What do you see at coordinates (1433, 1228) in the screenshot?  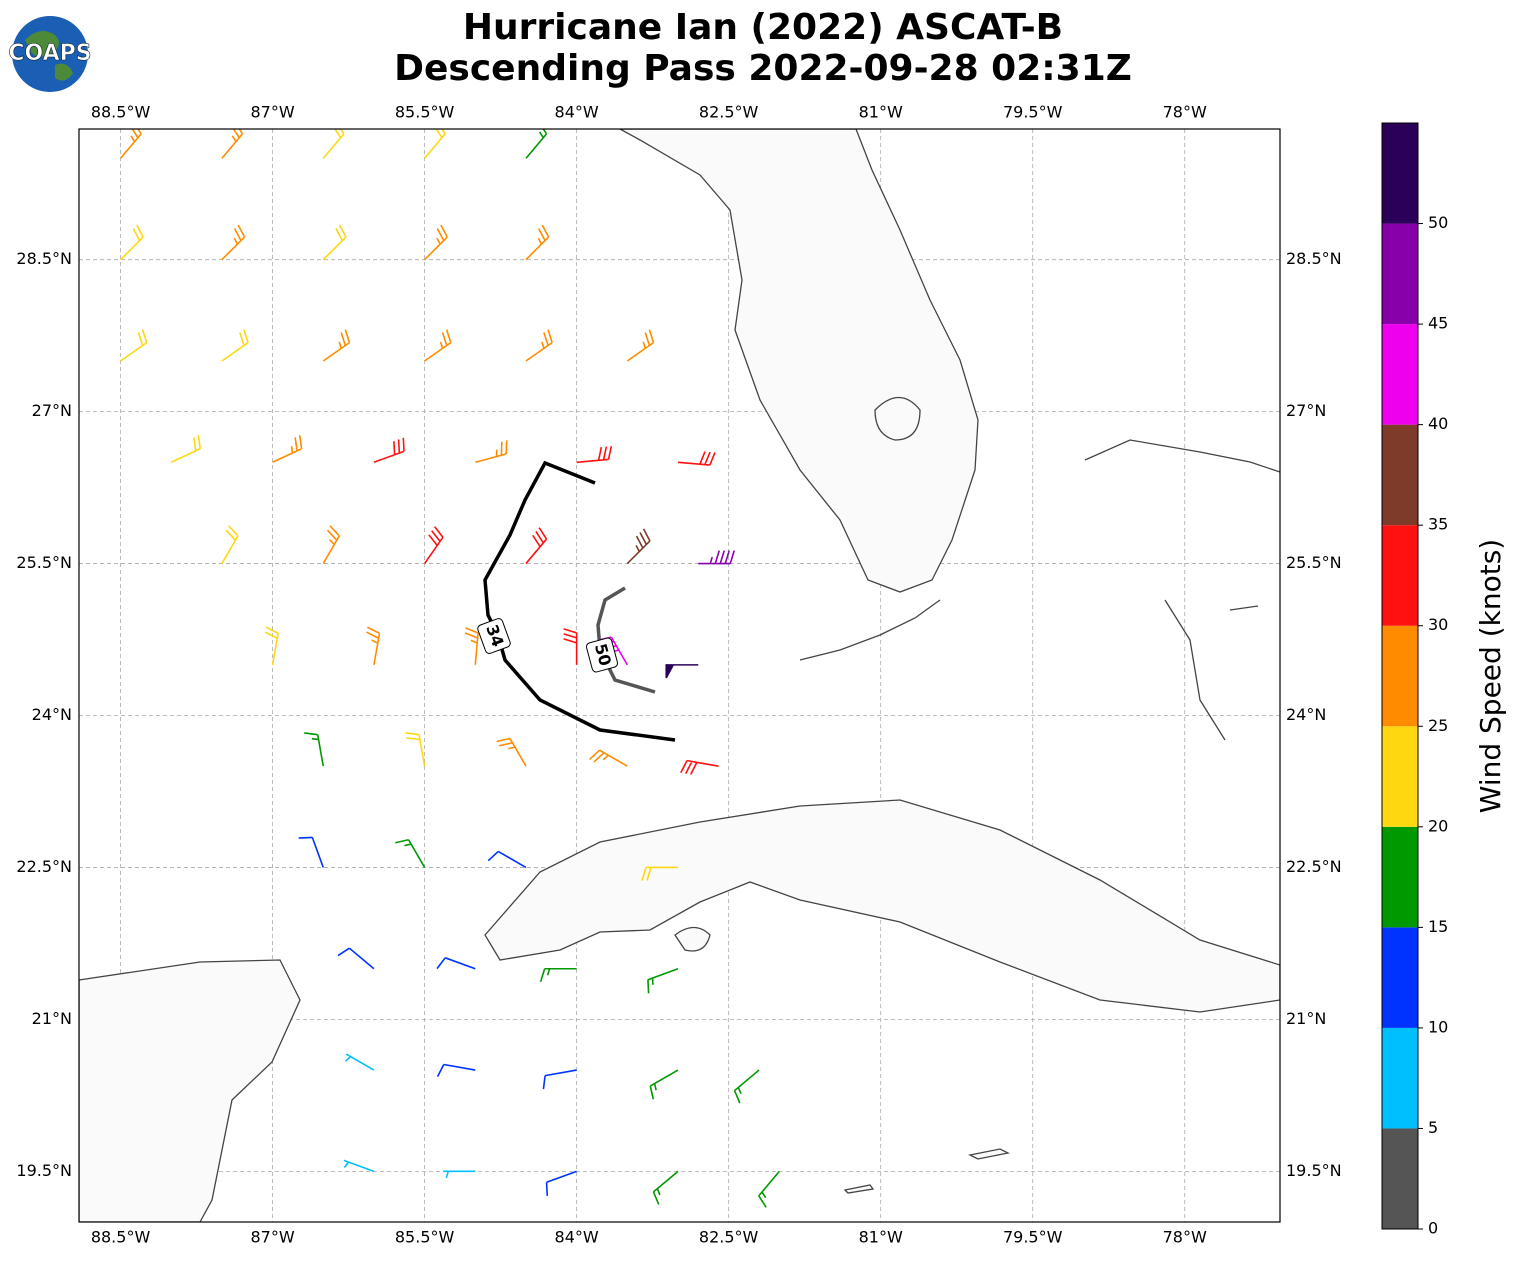 I see `colorbar-tick-label: 0` at bounding box center [1433, 1228].